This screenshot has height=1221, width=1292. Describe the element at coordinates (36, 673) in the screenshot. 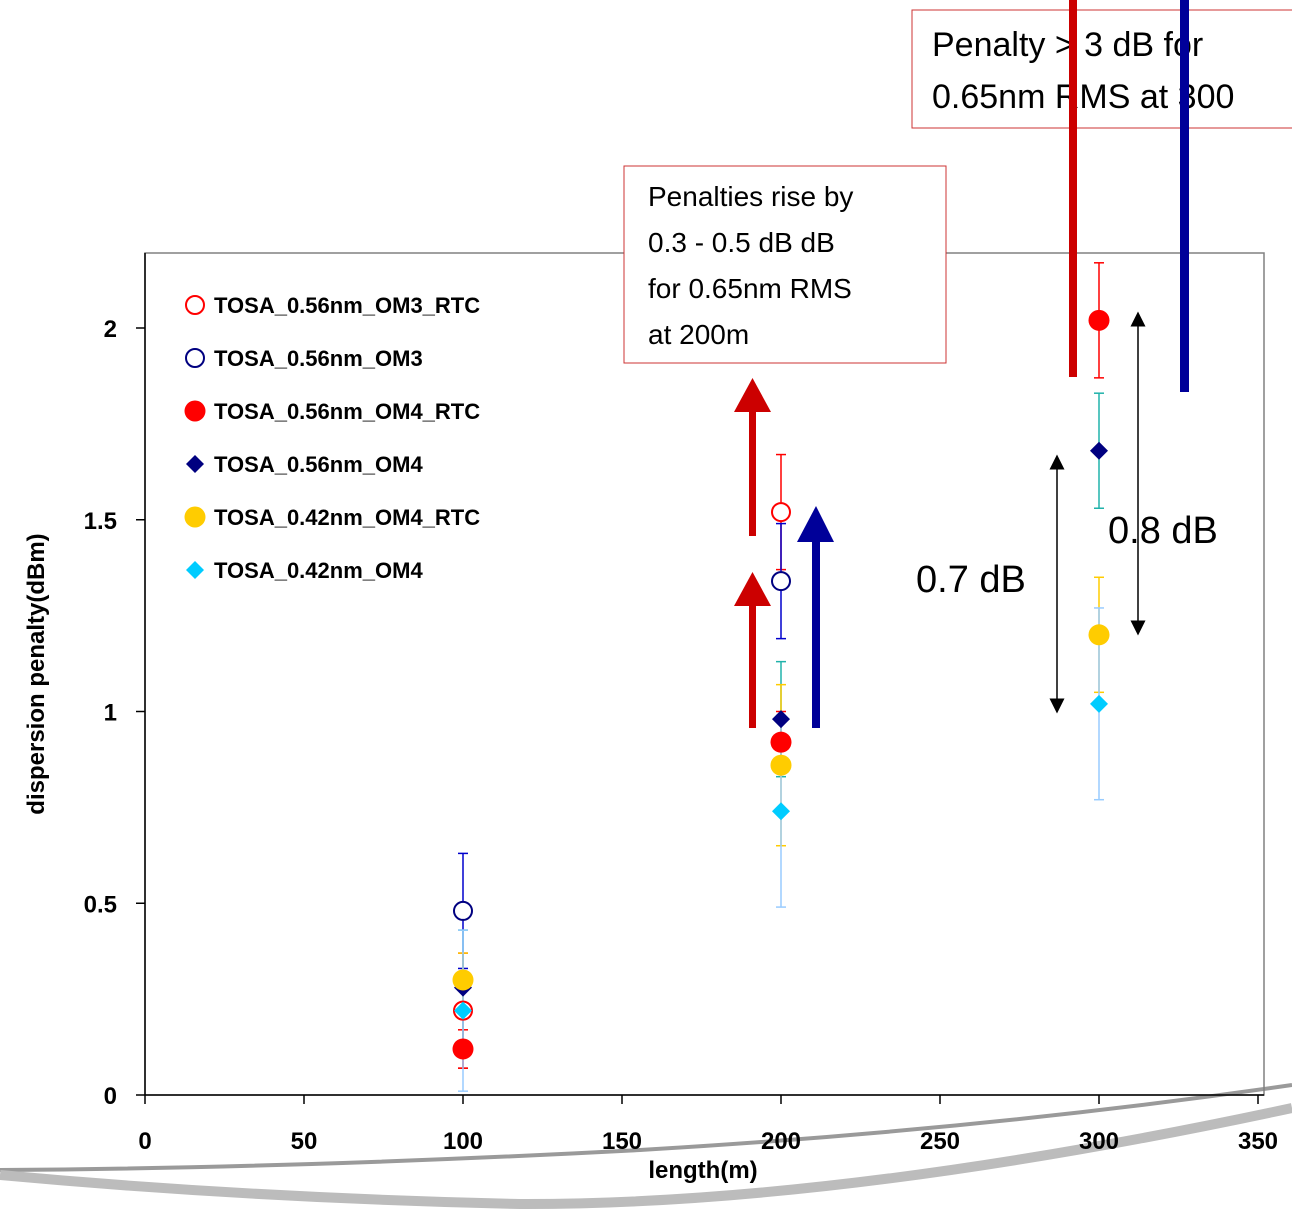

I see `y-axis-label: dispersion penalty(dBm)` at that location.